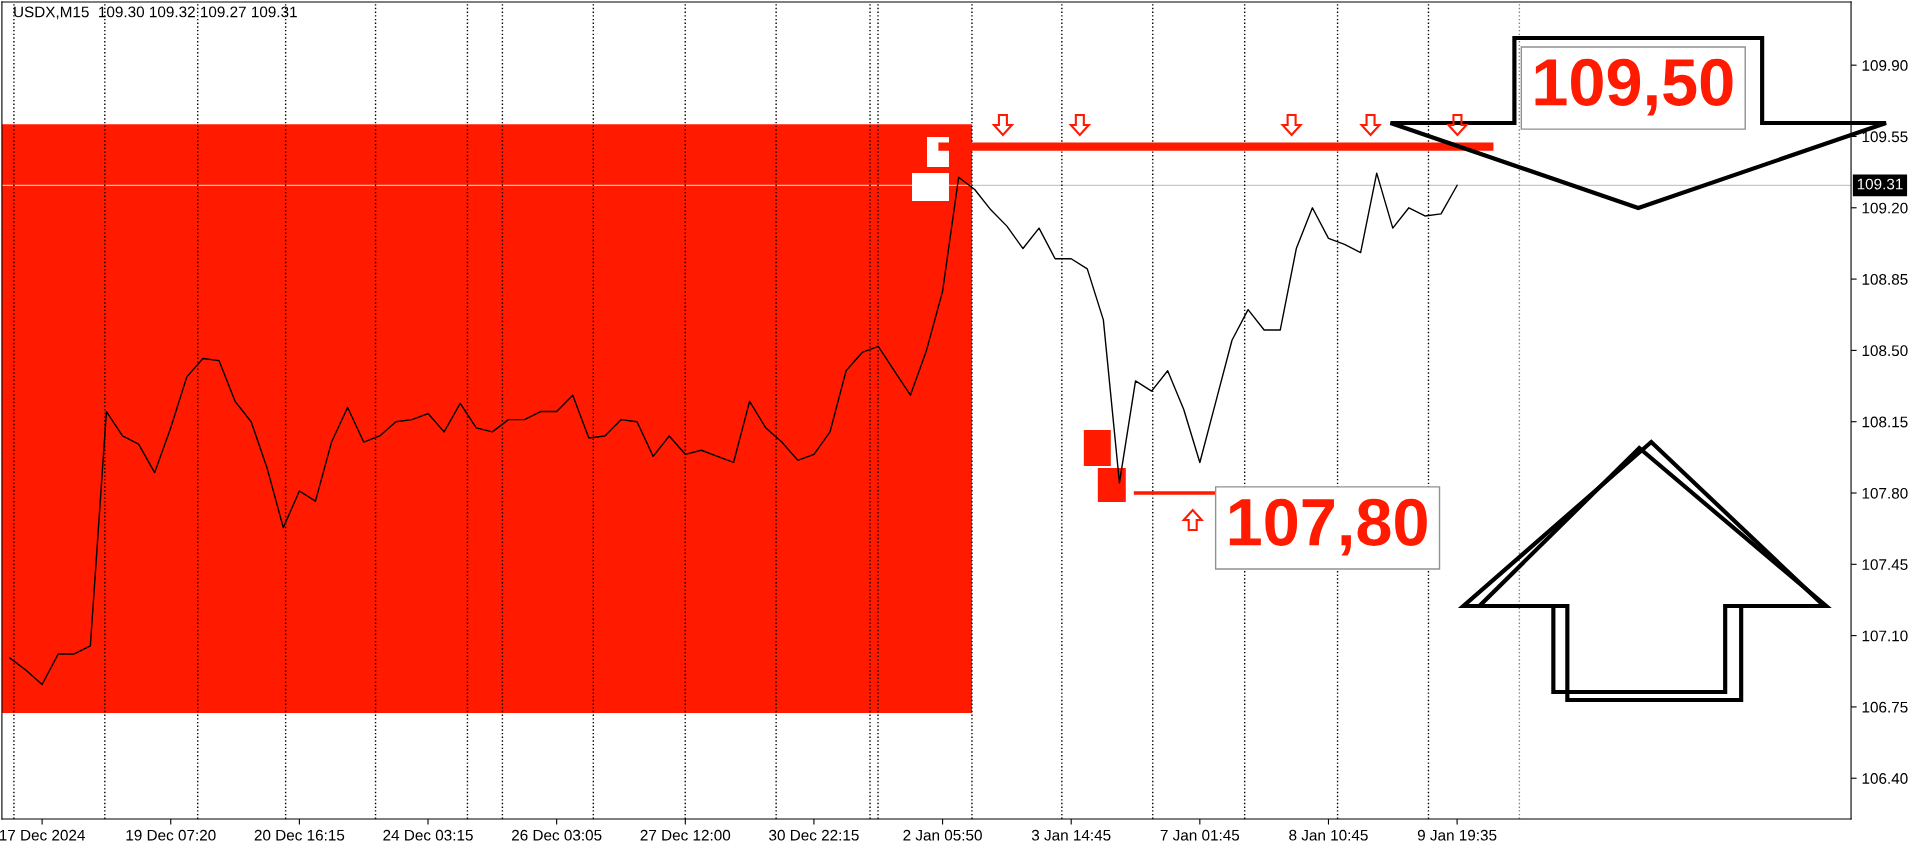 The width and height of the screenshot is (1917, 843). What do you see at coordinates (1457, 835) in the screenshot?
I see `x-tick-label: 9 Jan 19:35` at bounding box center [1457, 835].